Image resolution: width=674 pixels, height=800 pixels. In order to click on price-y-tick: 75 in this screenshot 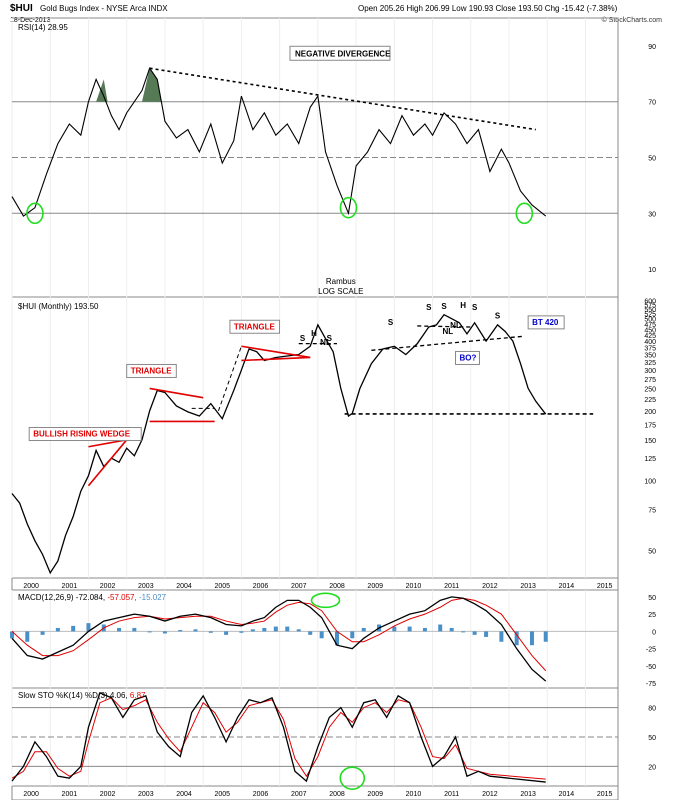, I will do `click(652, 511)`.